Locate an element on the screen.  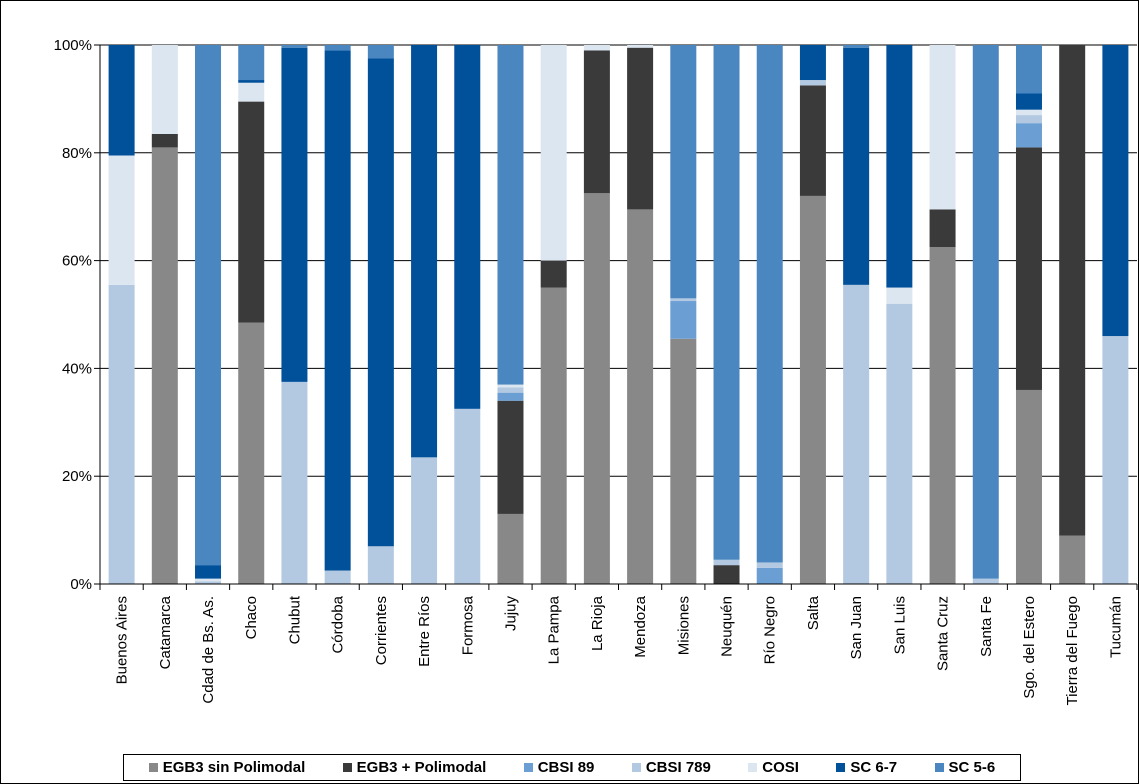
x-category-label: Catamarca is located at coordinates (165, 632).